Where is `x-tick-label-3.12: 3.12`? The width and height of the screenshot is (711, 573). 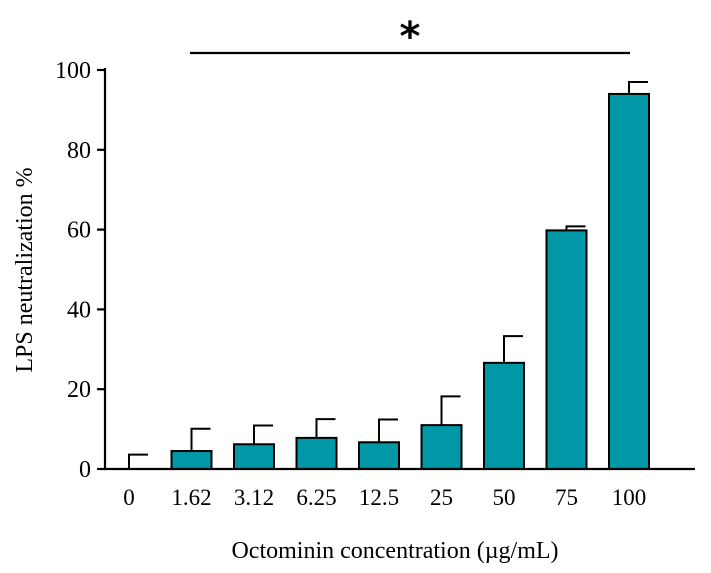
x-tick-label-3.12: 3.12 is located at coordinates (254, 497).